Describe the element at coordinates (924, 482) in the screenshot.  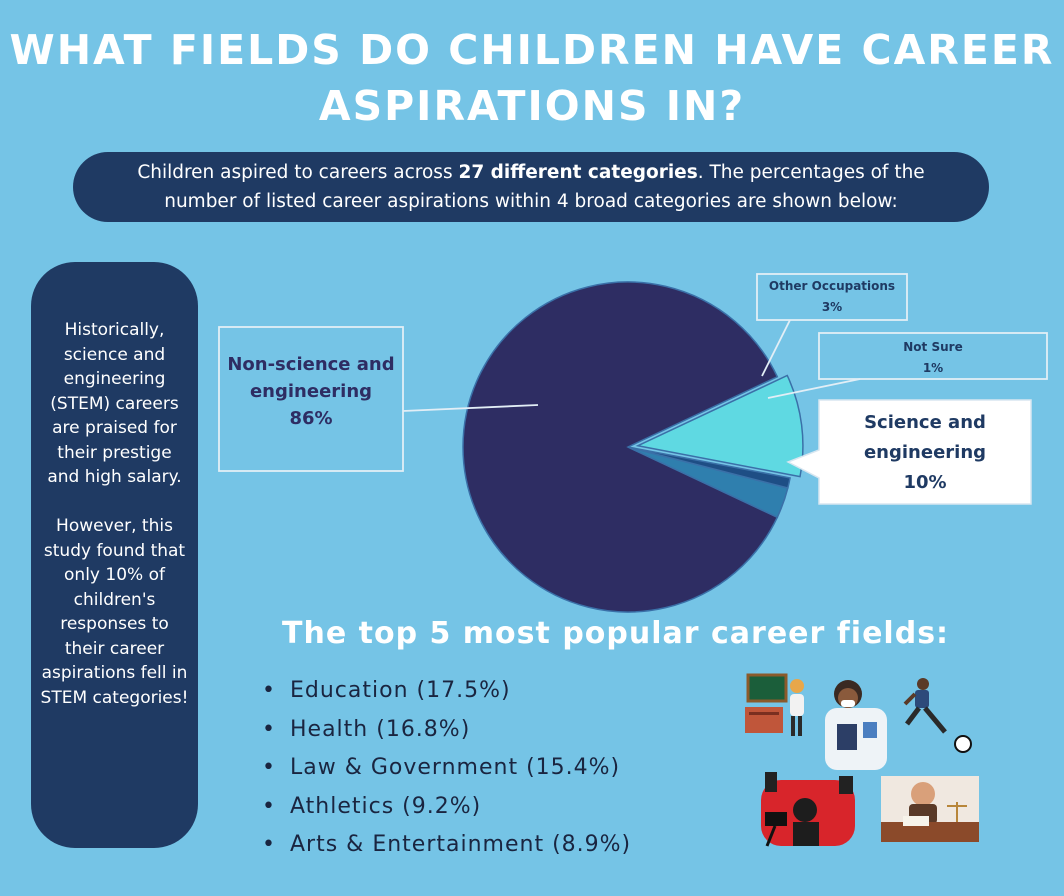
I see `slice-value-label: 10%` at that location.